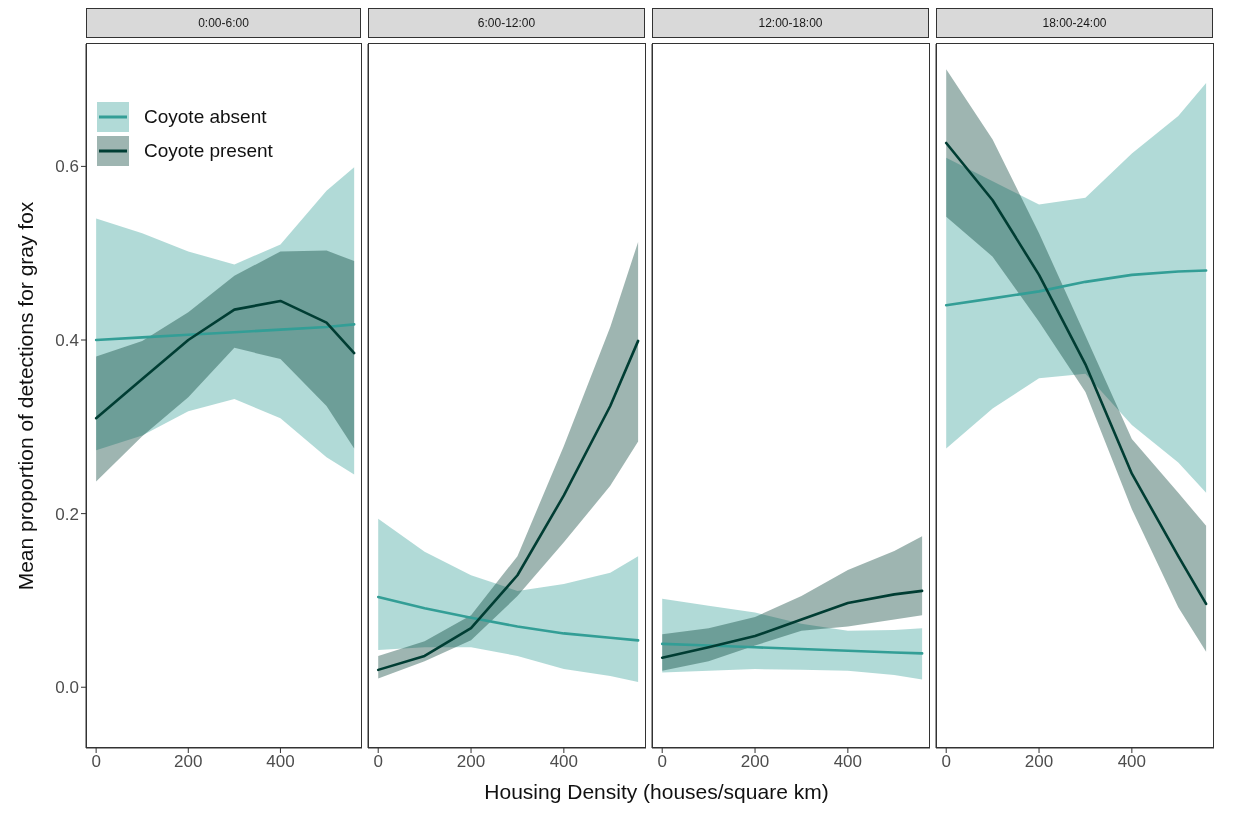 The width and height of the screenshot is (1241, 823). Describe the element at coordinates (67, 341) in the screenshot. I see `y-tick-label: 0.4` at that location.